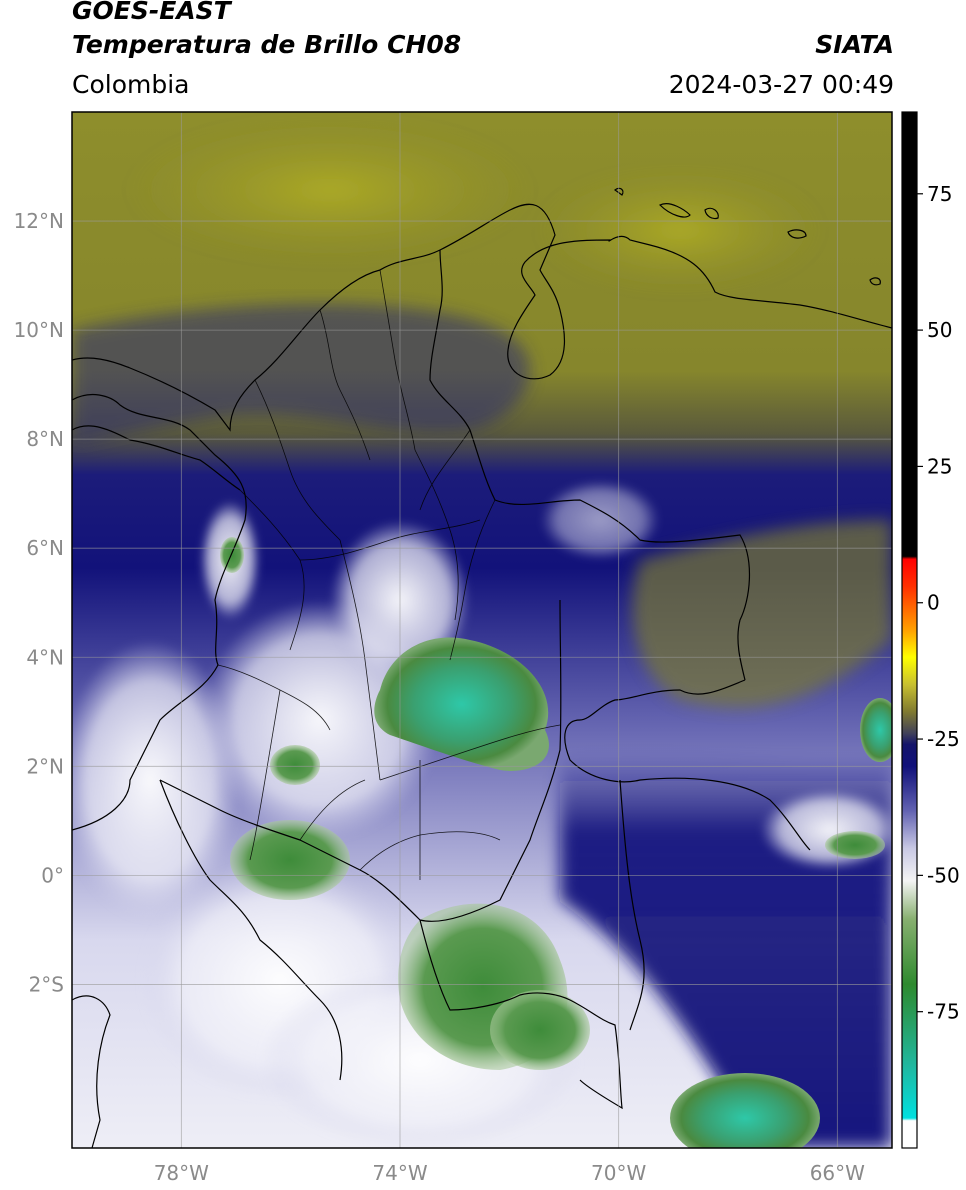 The width and height of the screenshot is (966, 1190). I want to click on island-aruba, so click(711, 213).